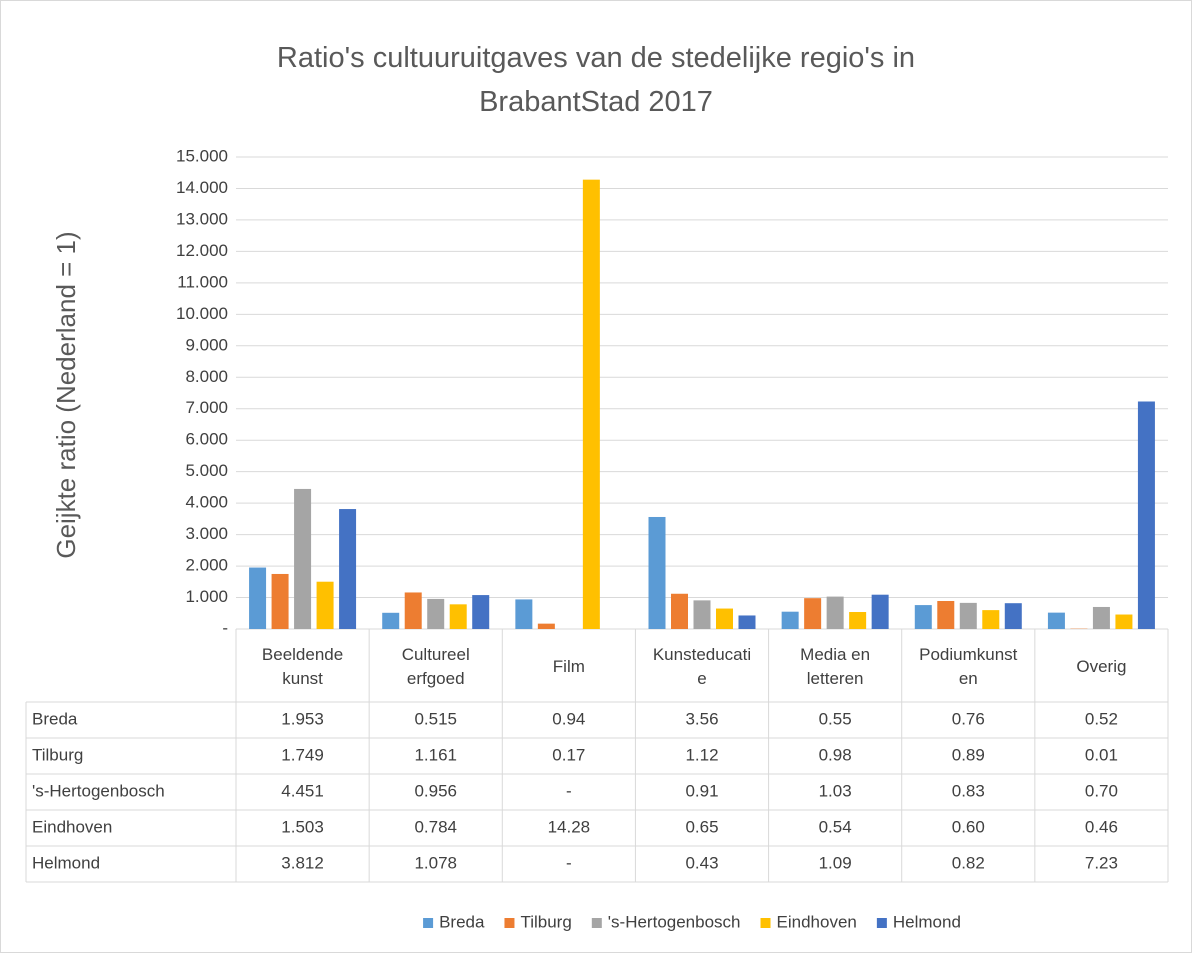 This screenshot has width=1192, height=953. What do you see at coordinates (968, 754) in the screenshot?
I see `table-cell: 0.89` at bounding box center [968, 754].